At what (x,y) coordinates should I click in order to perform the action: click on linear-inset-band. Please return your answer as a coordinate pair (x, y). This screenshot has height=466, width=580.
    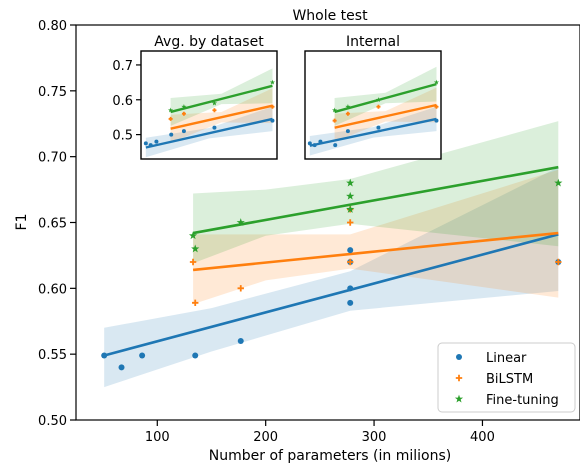
    Looking at the image, I should click on (373, 131).